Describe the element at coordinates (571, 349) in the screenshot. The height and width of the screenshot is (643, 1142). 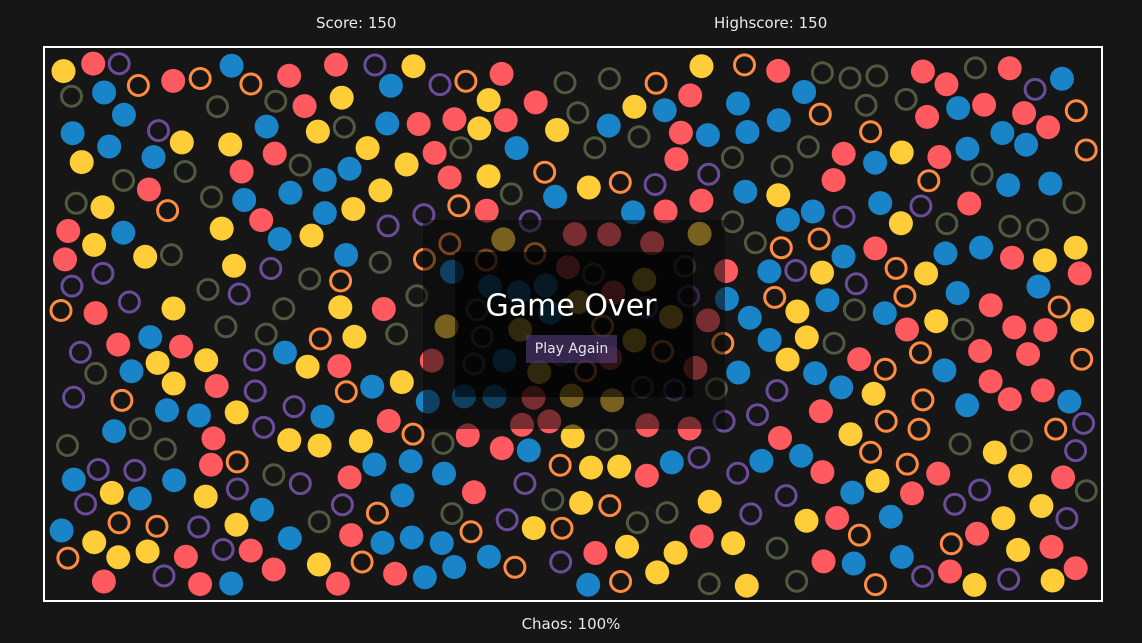
I see `play-again-button: Play Again` at that location.